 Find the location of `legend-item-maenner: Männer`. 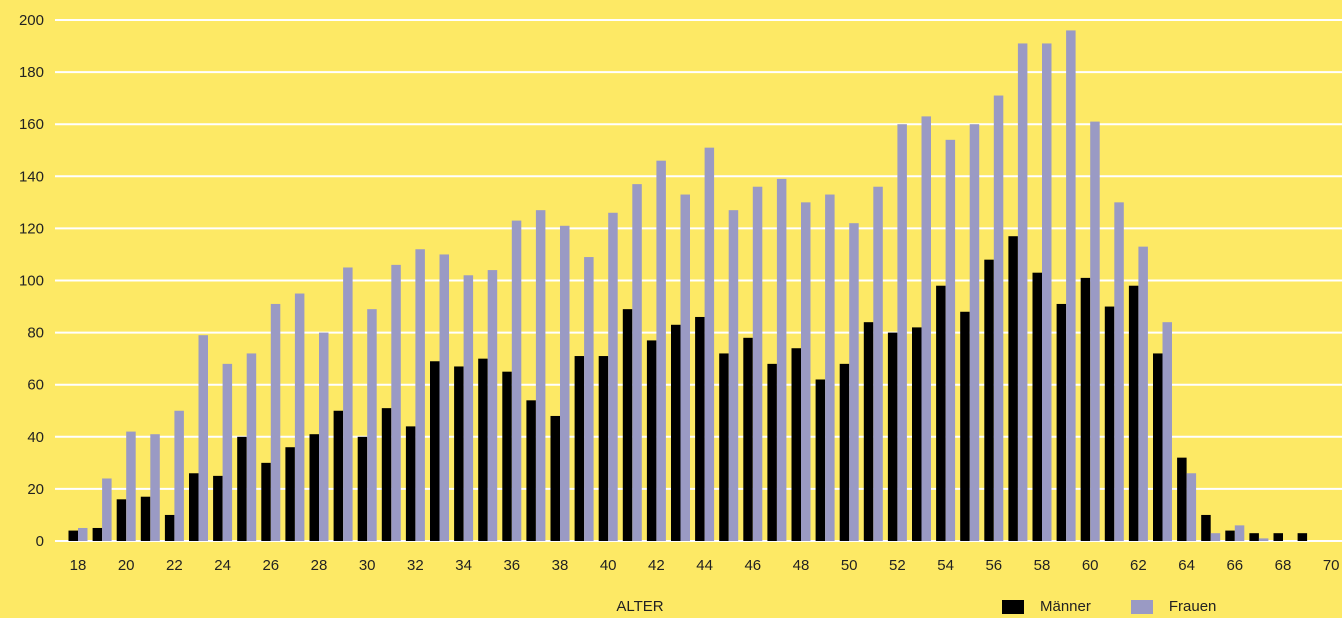

legend-item-maenner: Männer is located at coordinates (1046, 606).